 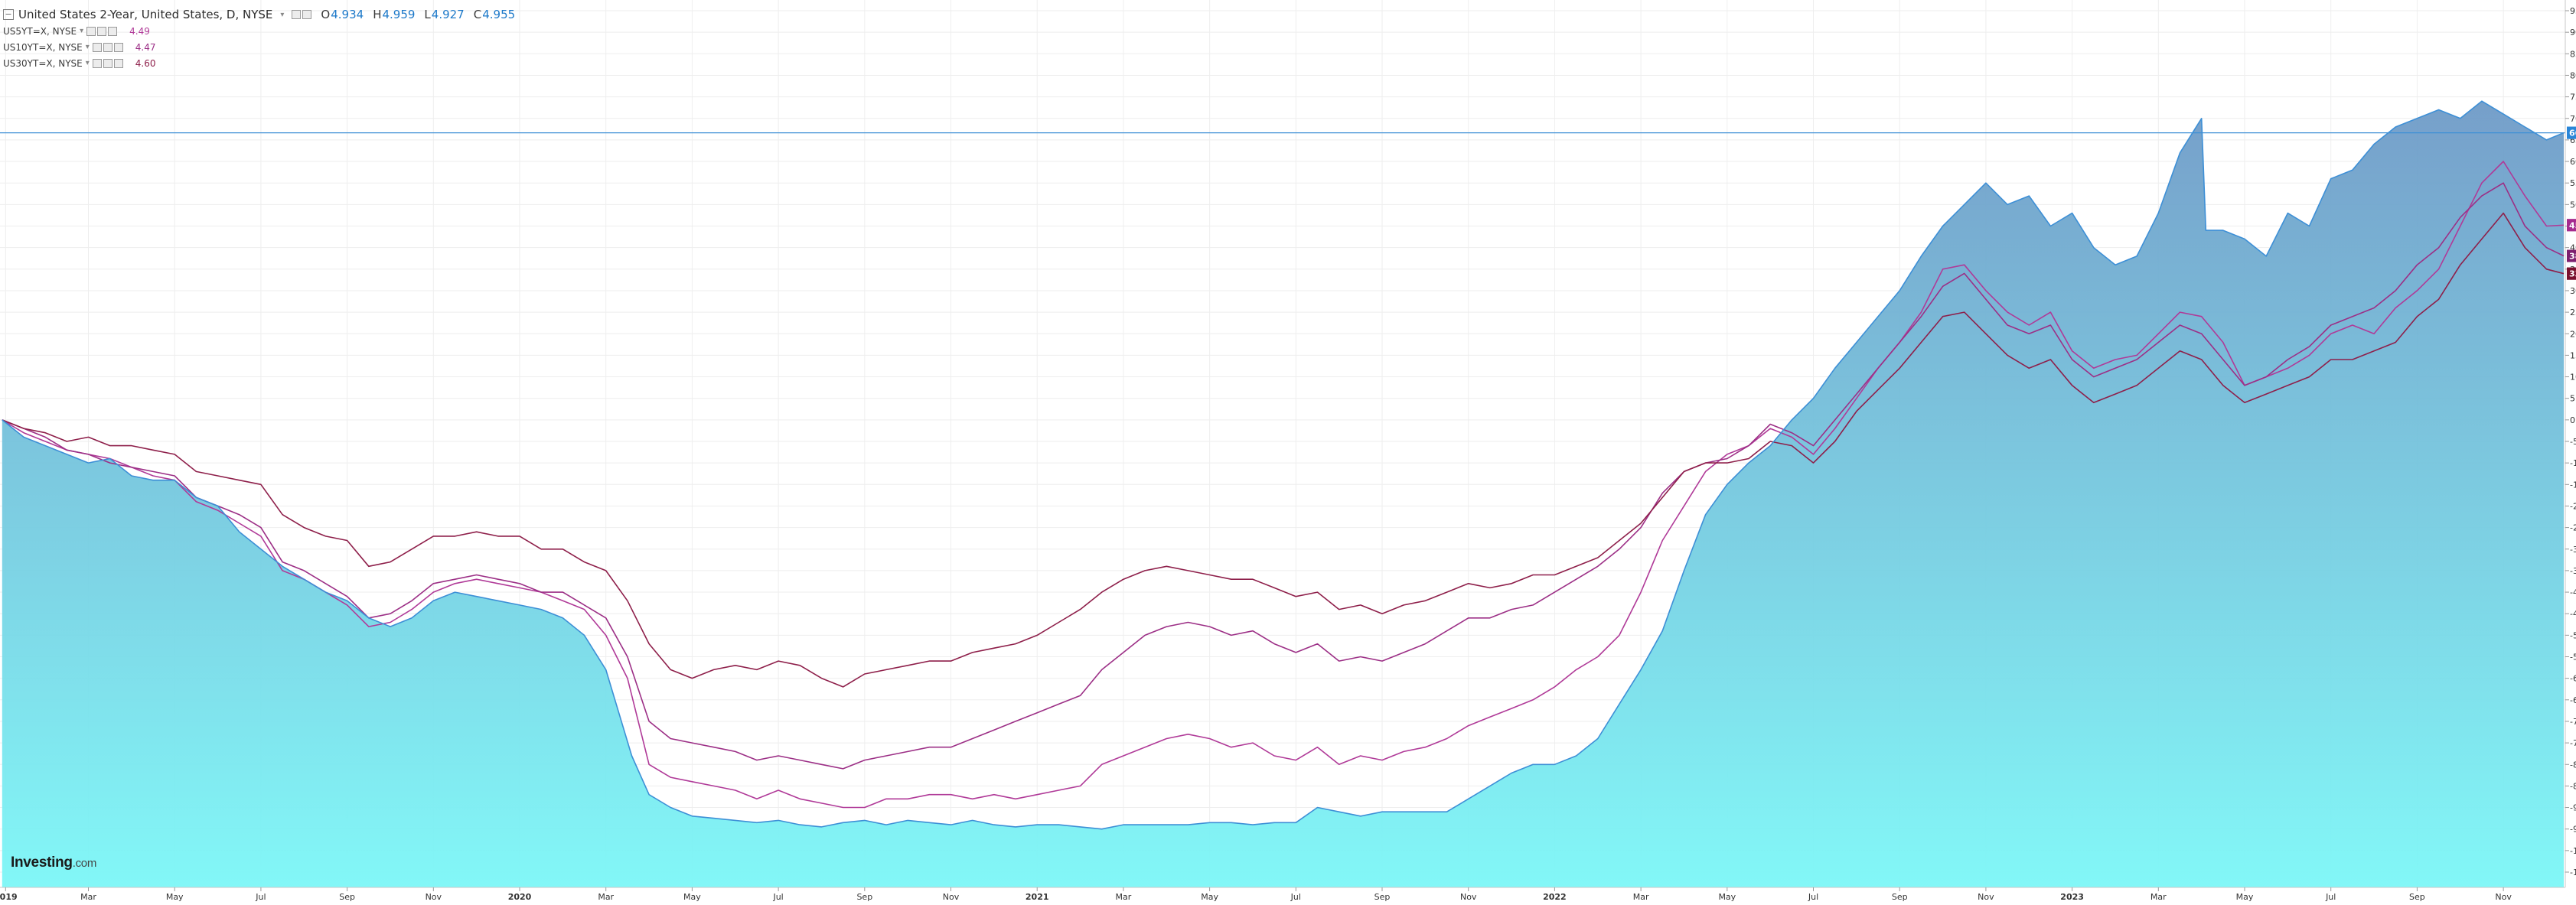 I want to click on price-badge-label: 45.22%, so click(x=2572, y=225).